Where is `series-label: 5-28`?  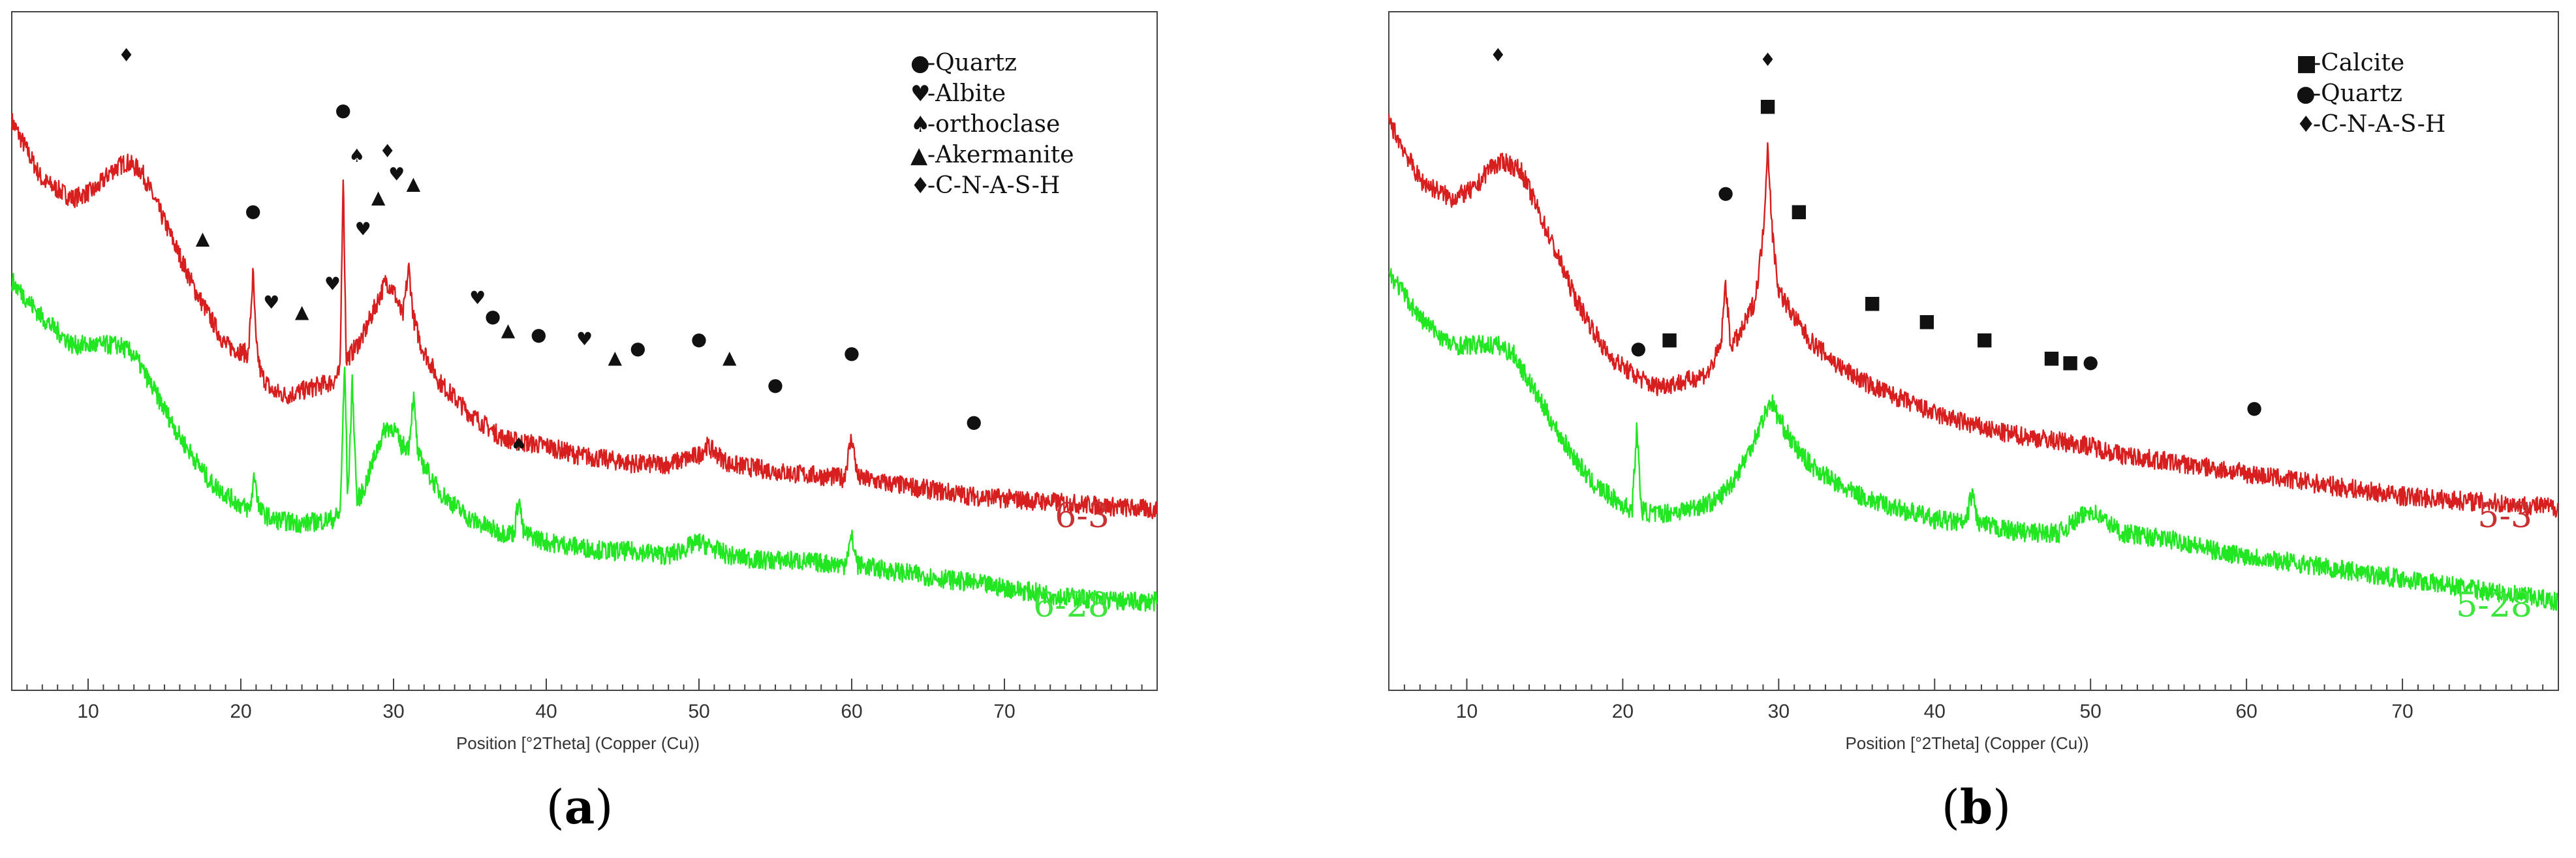 series-label: 5-28 is located at coordinates (2494, 606).